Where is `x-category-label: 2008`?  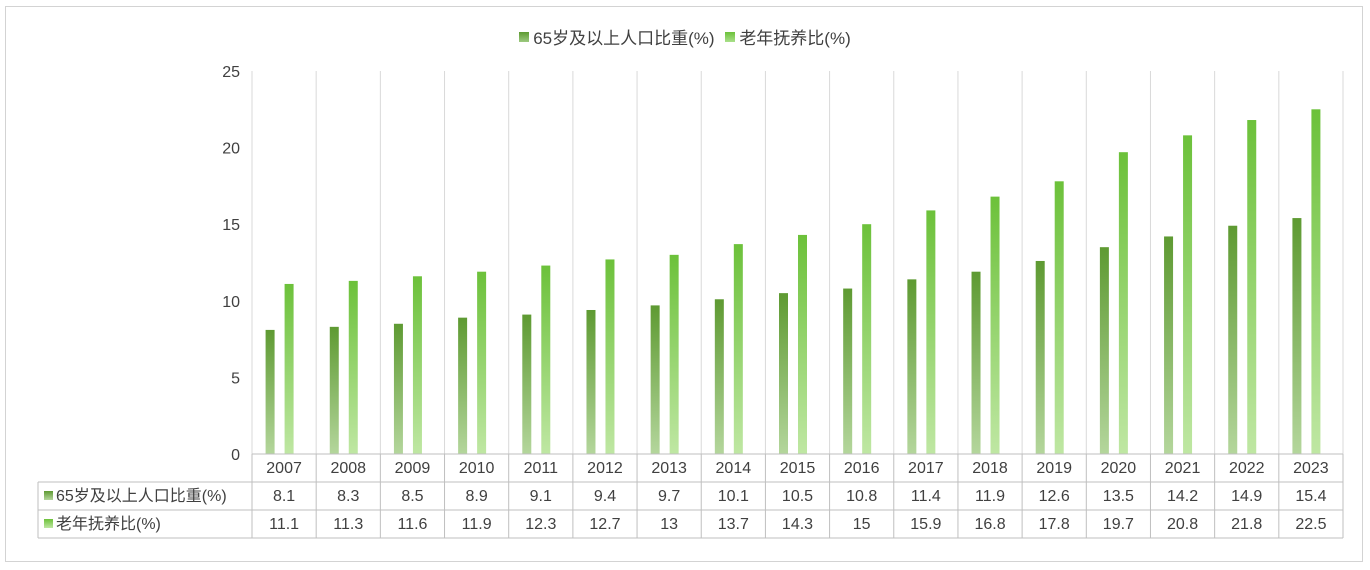
x-category-label: 2008 is located at coordinates (348, 468).